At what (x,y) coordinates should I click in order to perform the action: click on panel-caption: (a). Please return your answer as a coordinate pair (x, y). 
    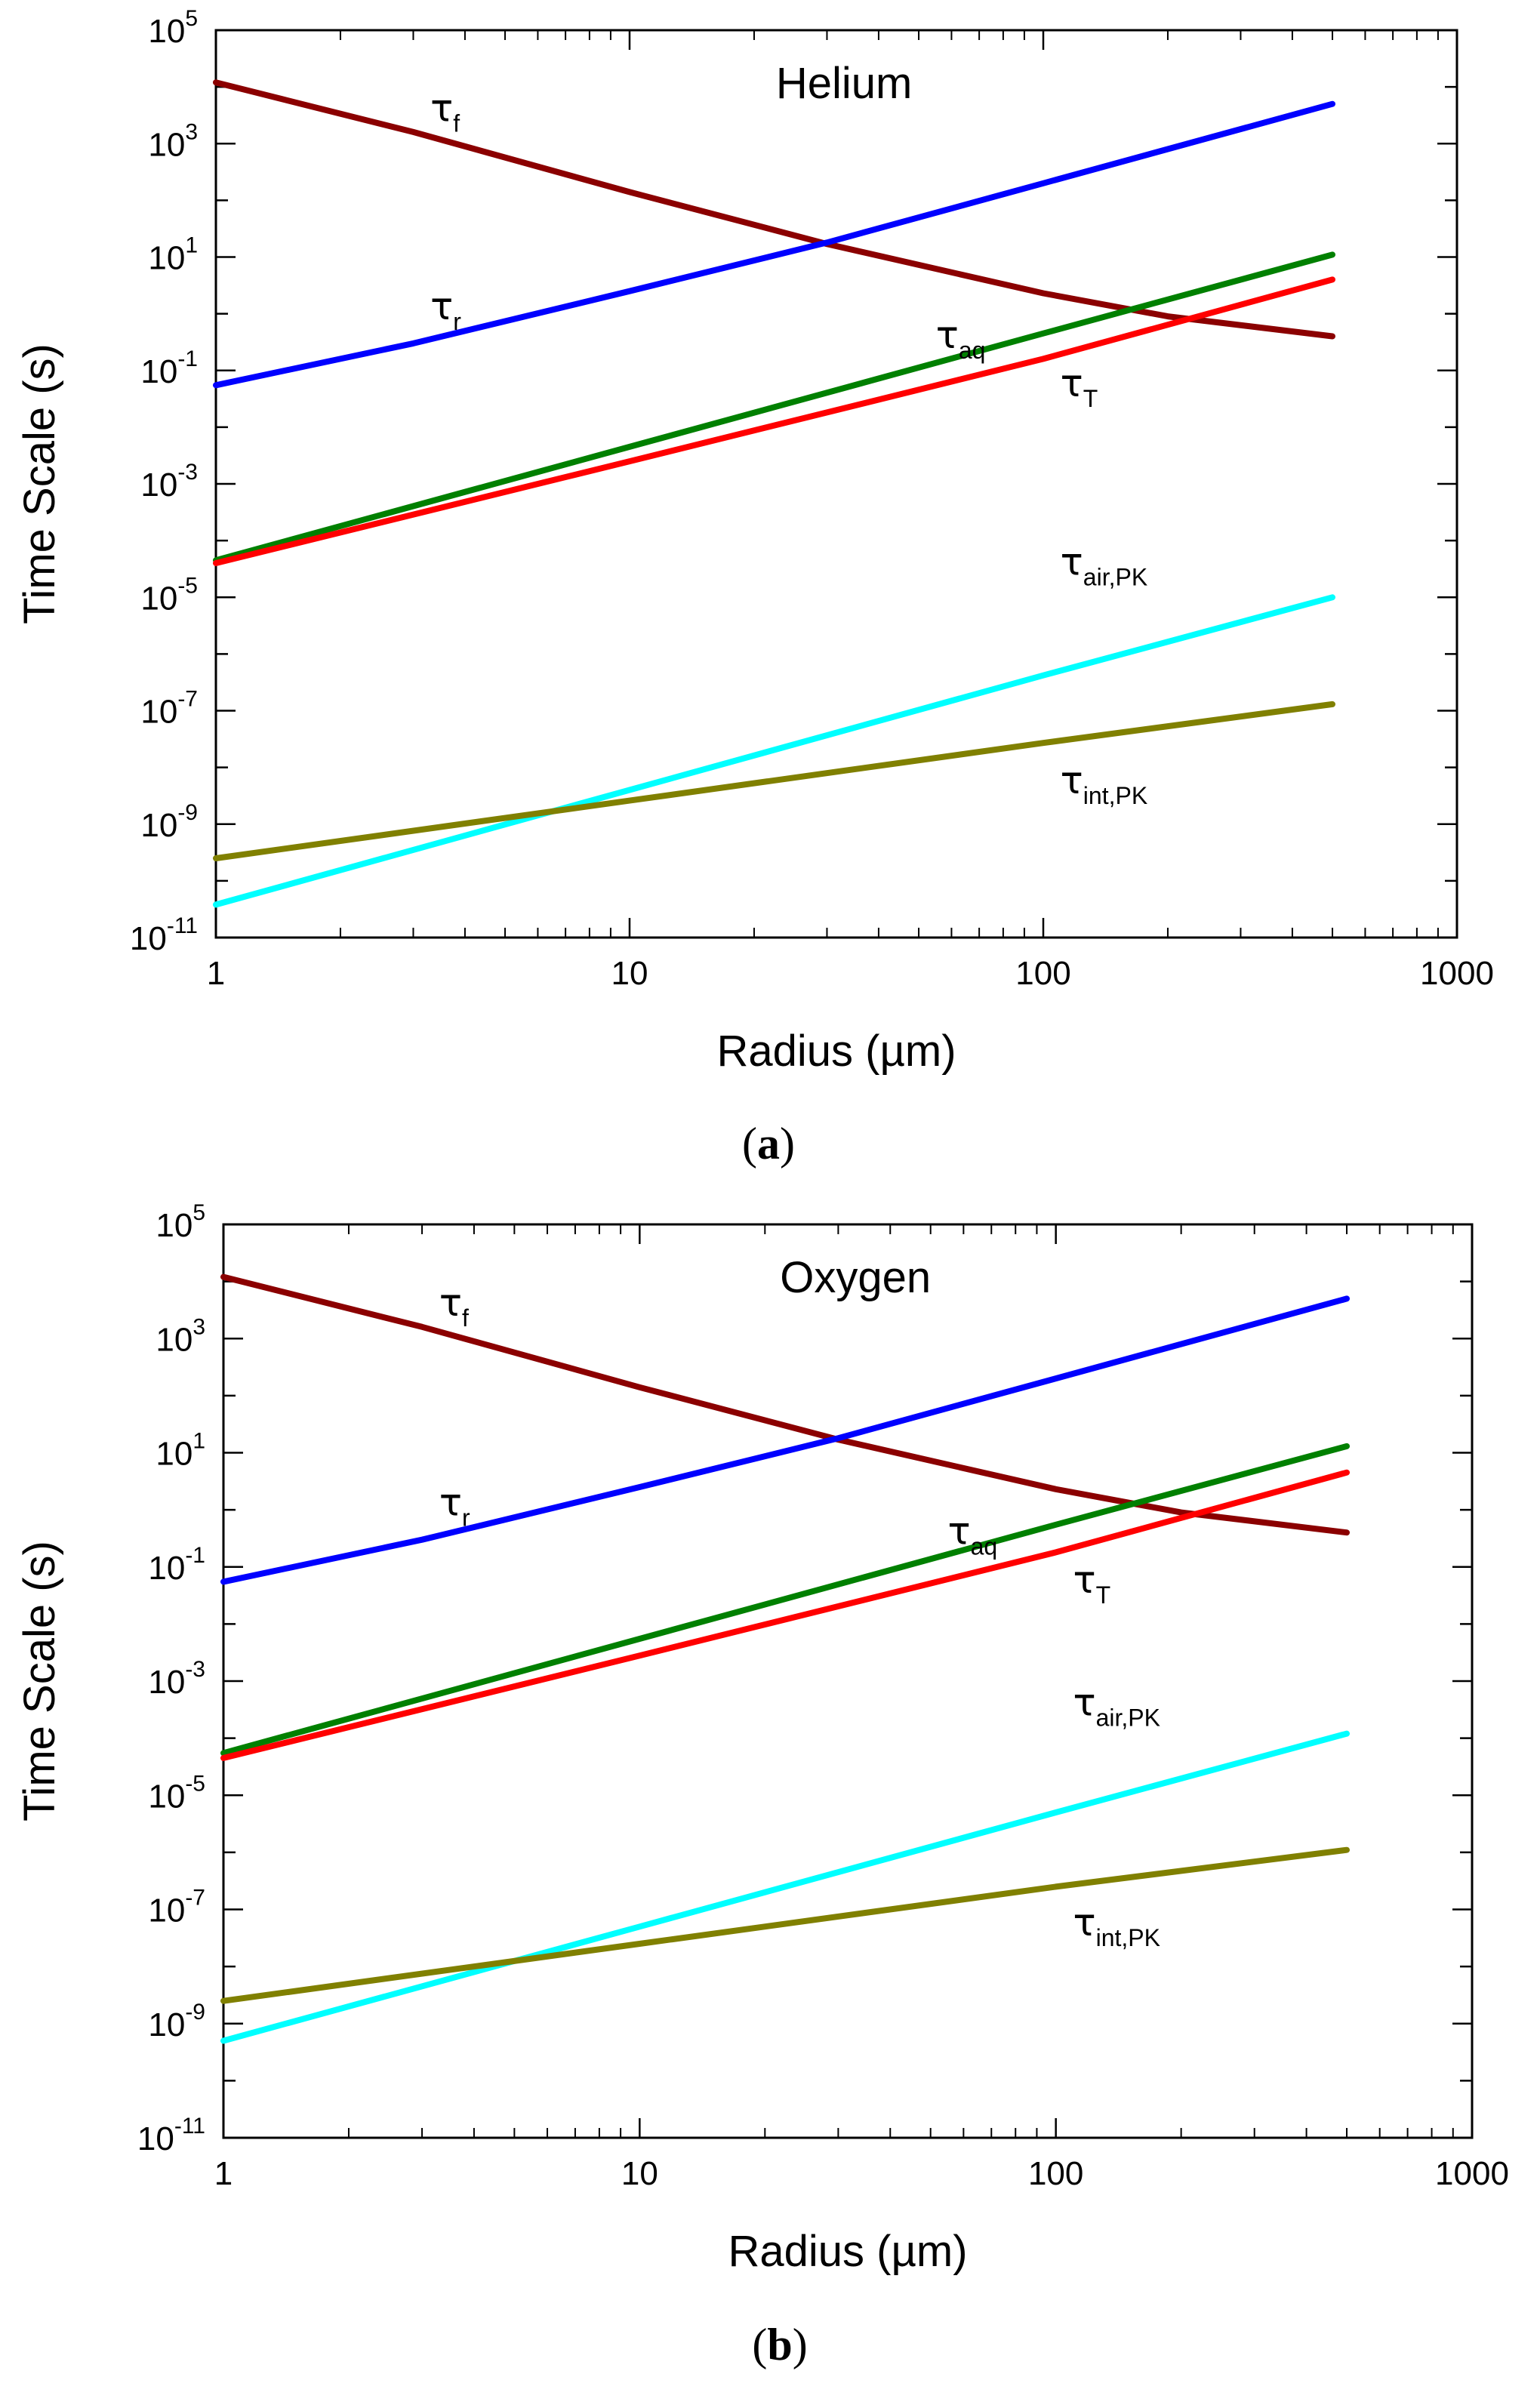
    Looking at the image, I should click on (768, 1144).